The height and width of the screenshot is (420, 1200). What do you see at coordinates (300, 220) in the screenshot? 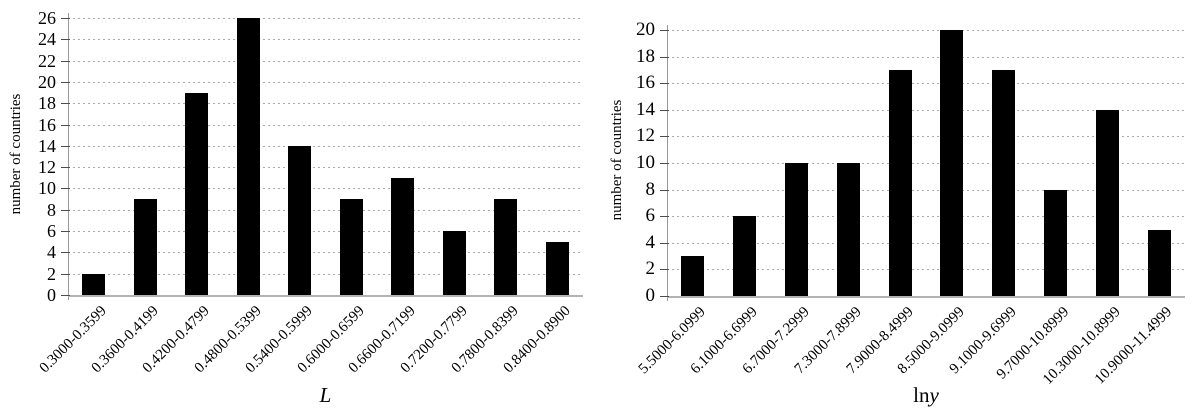
I see `bar-0.5400-0.5999` at bounding box center [300, 220].